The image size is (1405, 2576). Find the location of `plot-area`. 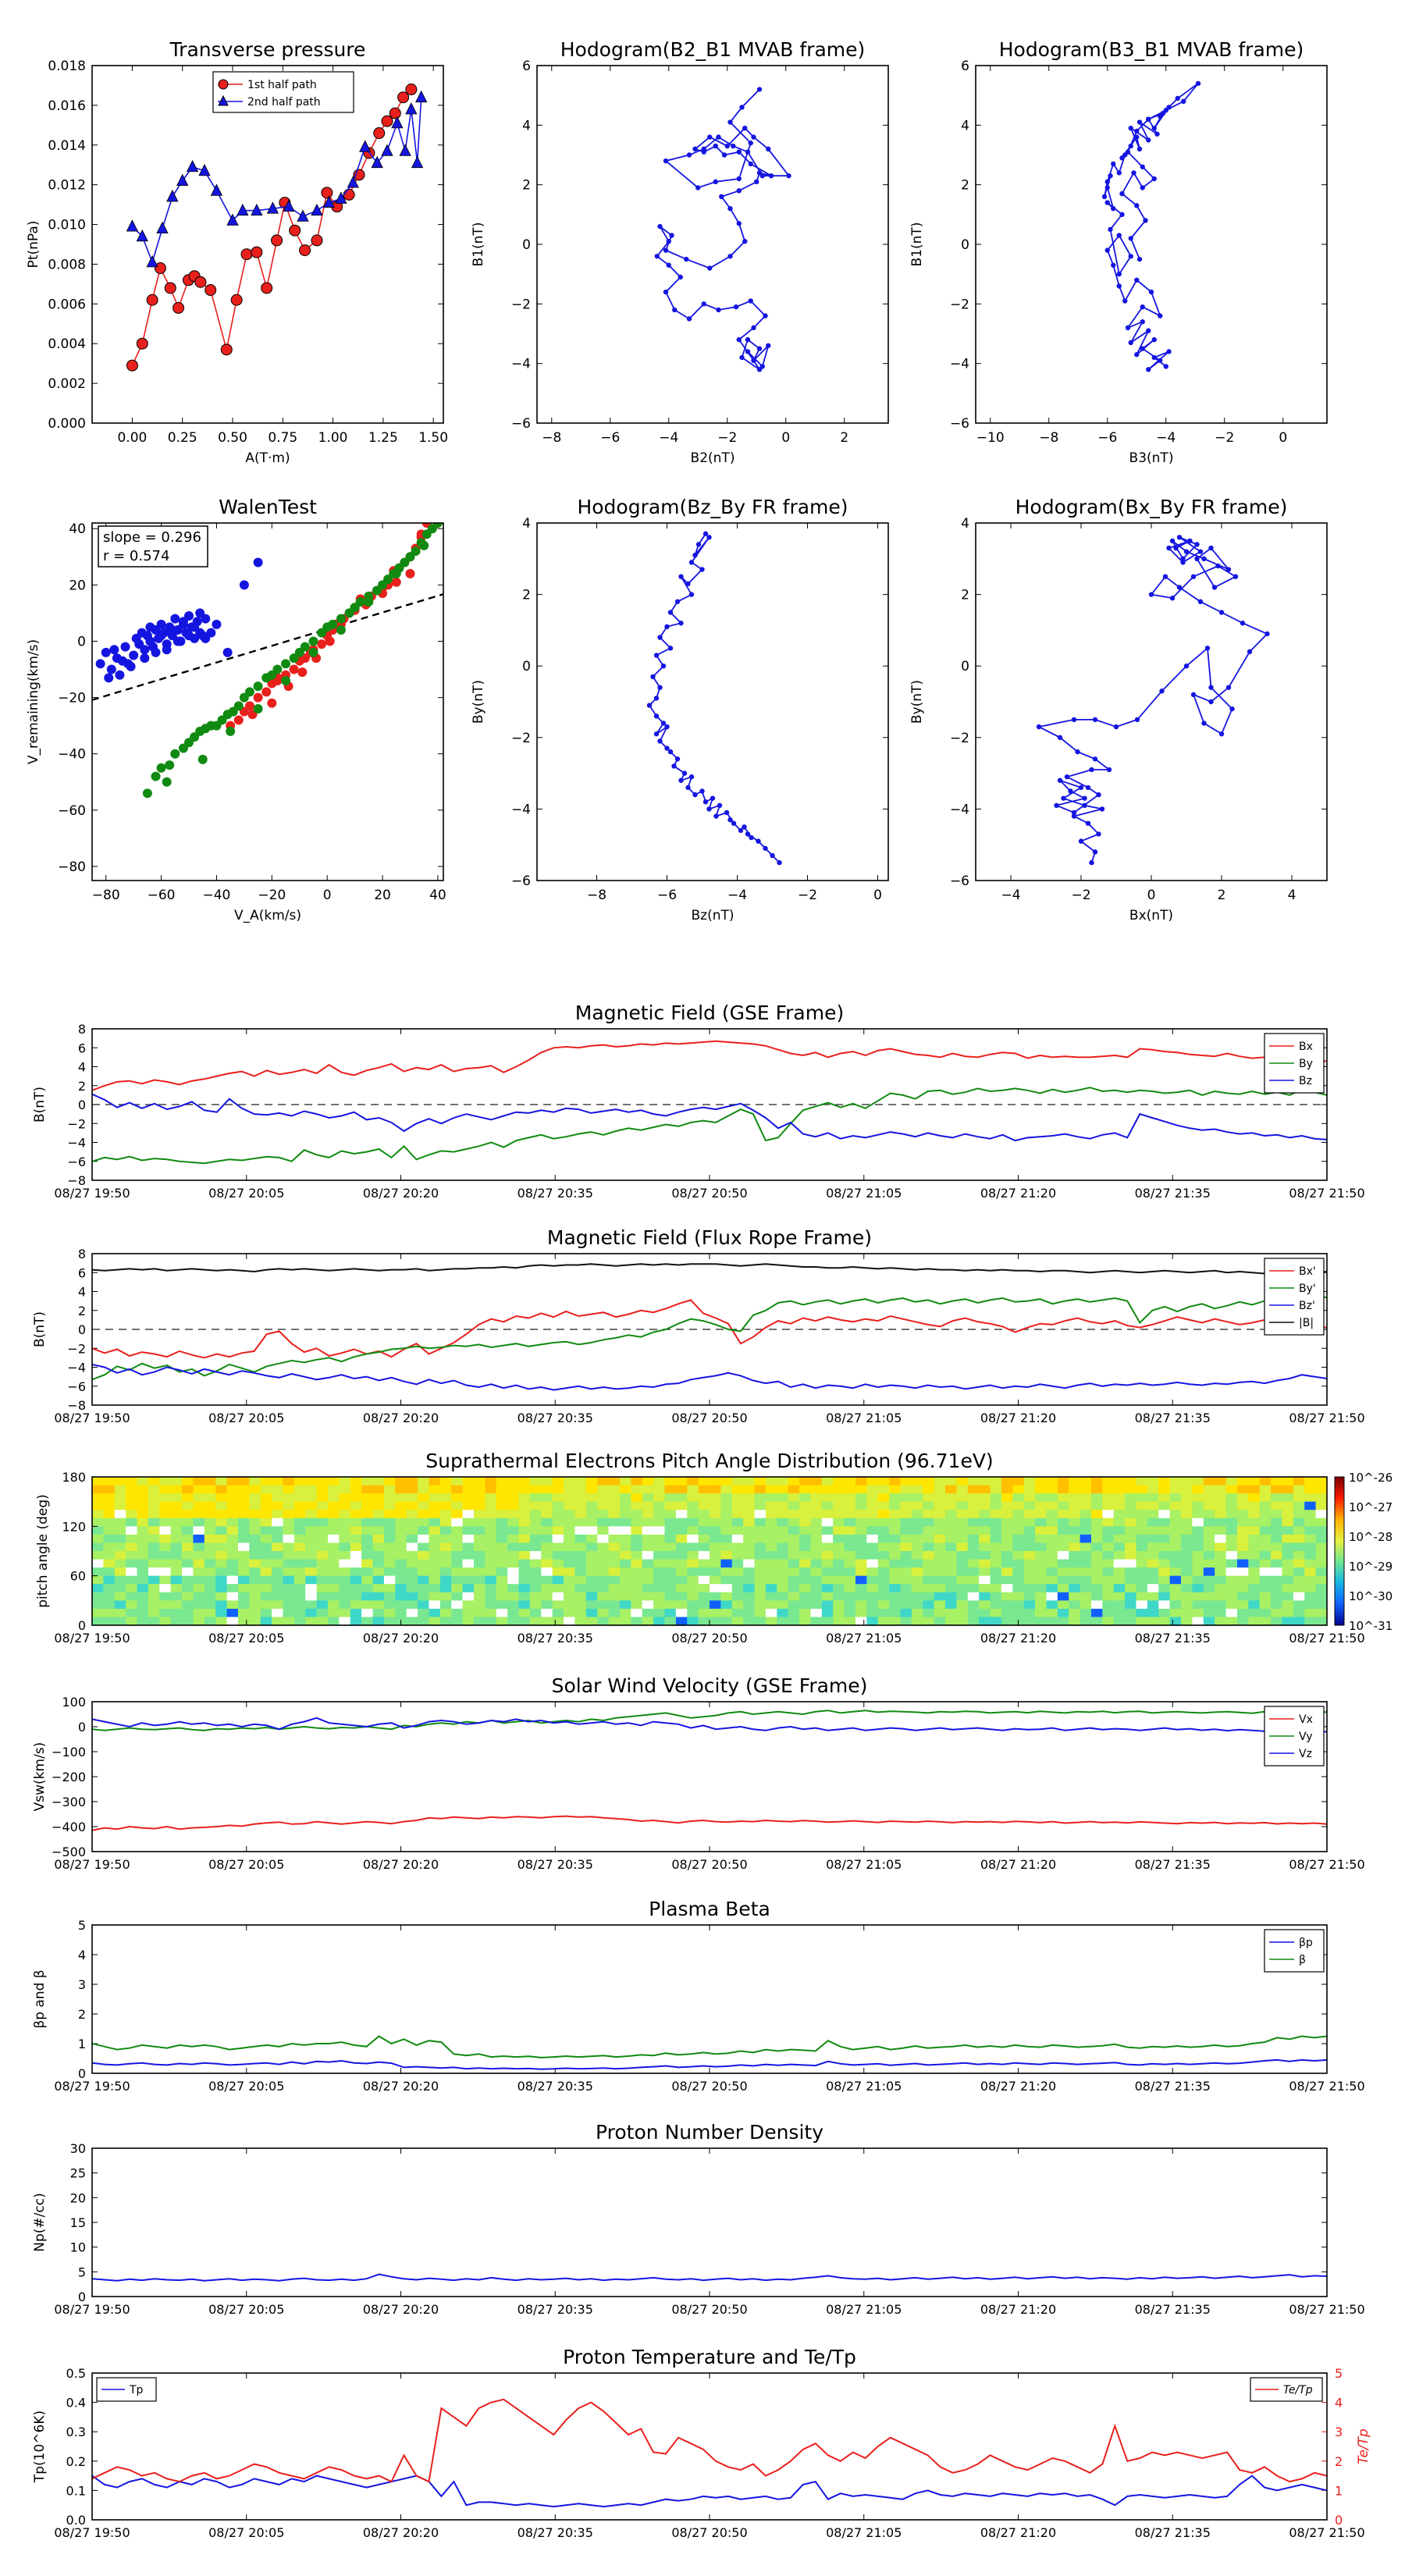

plot-area is located at coordinates (722, 230).